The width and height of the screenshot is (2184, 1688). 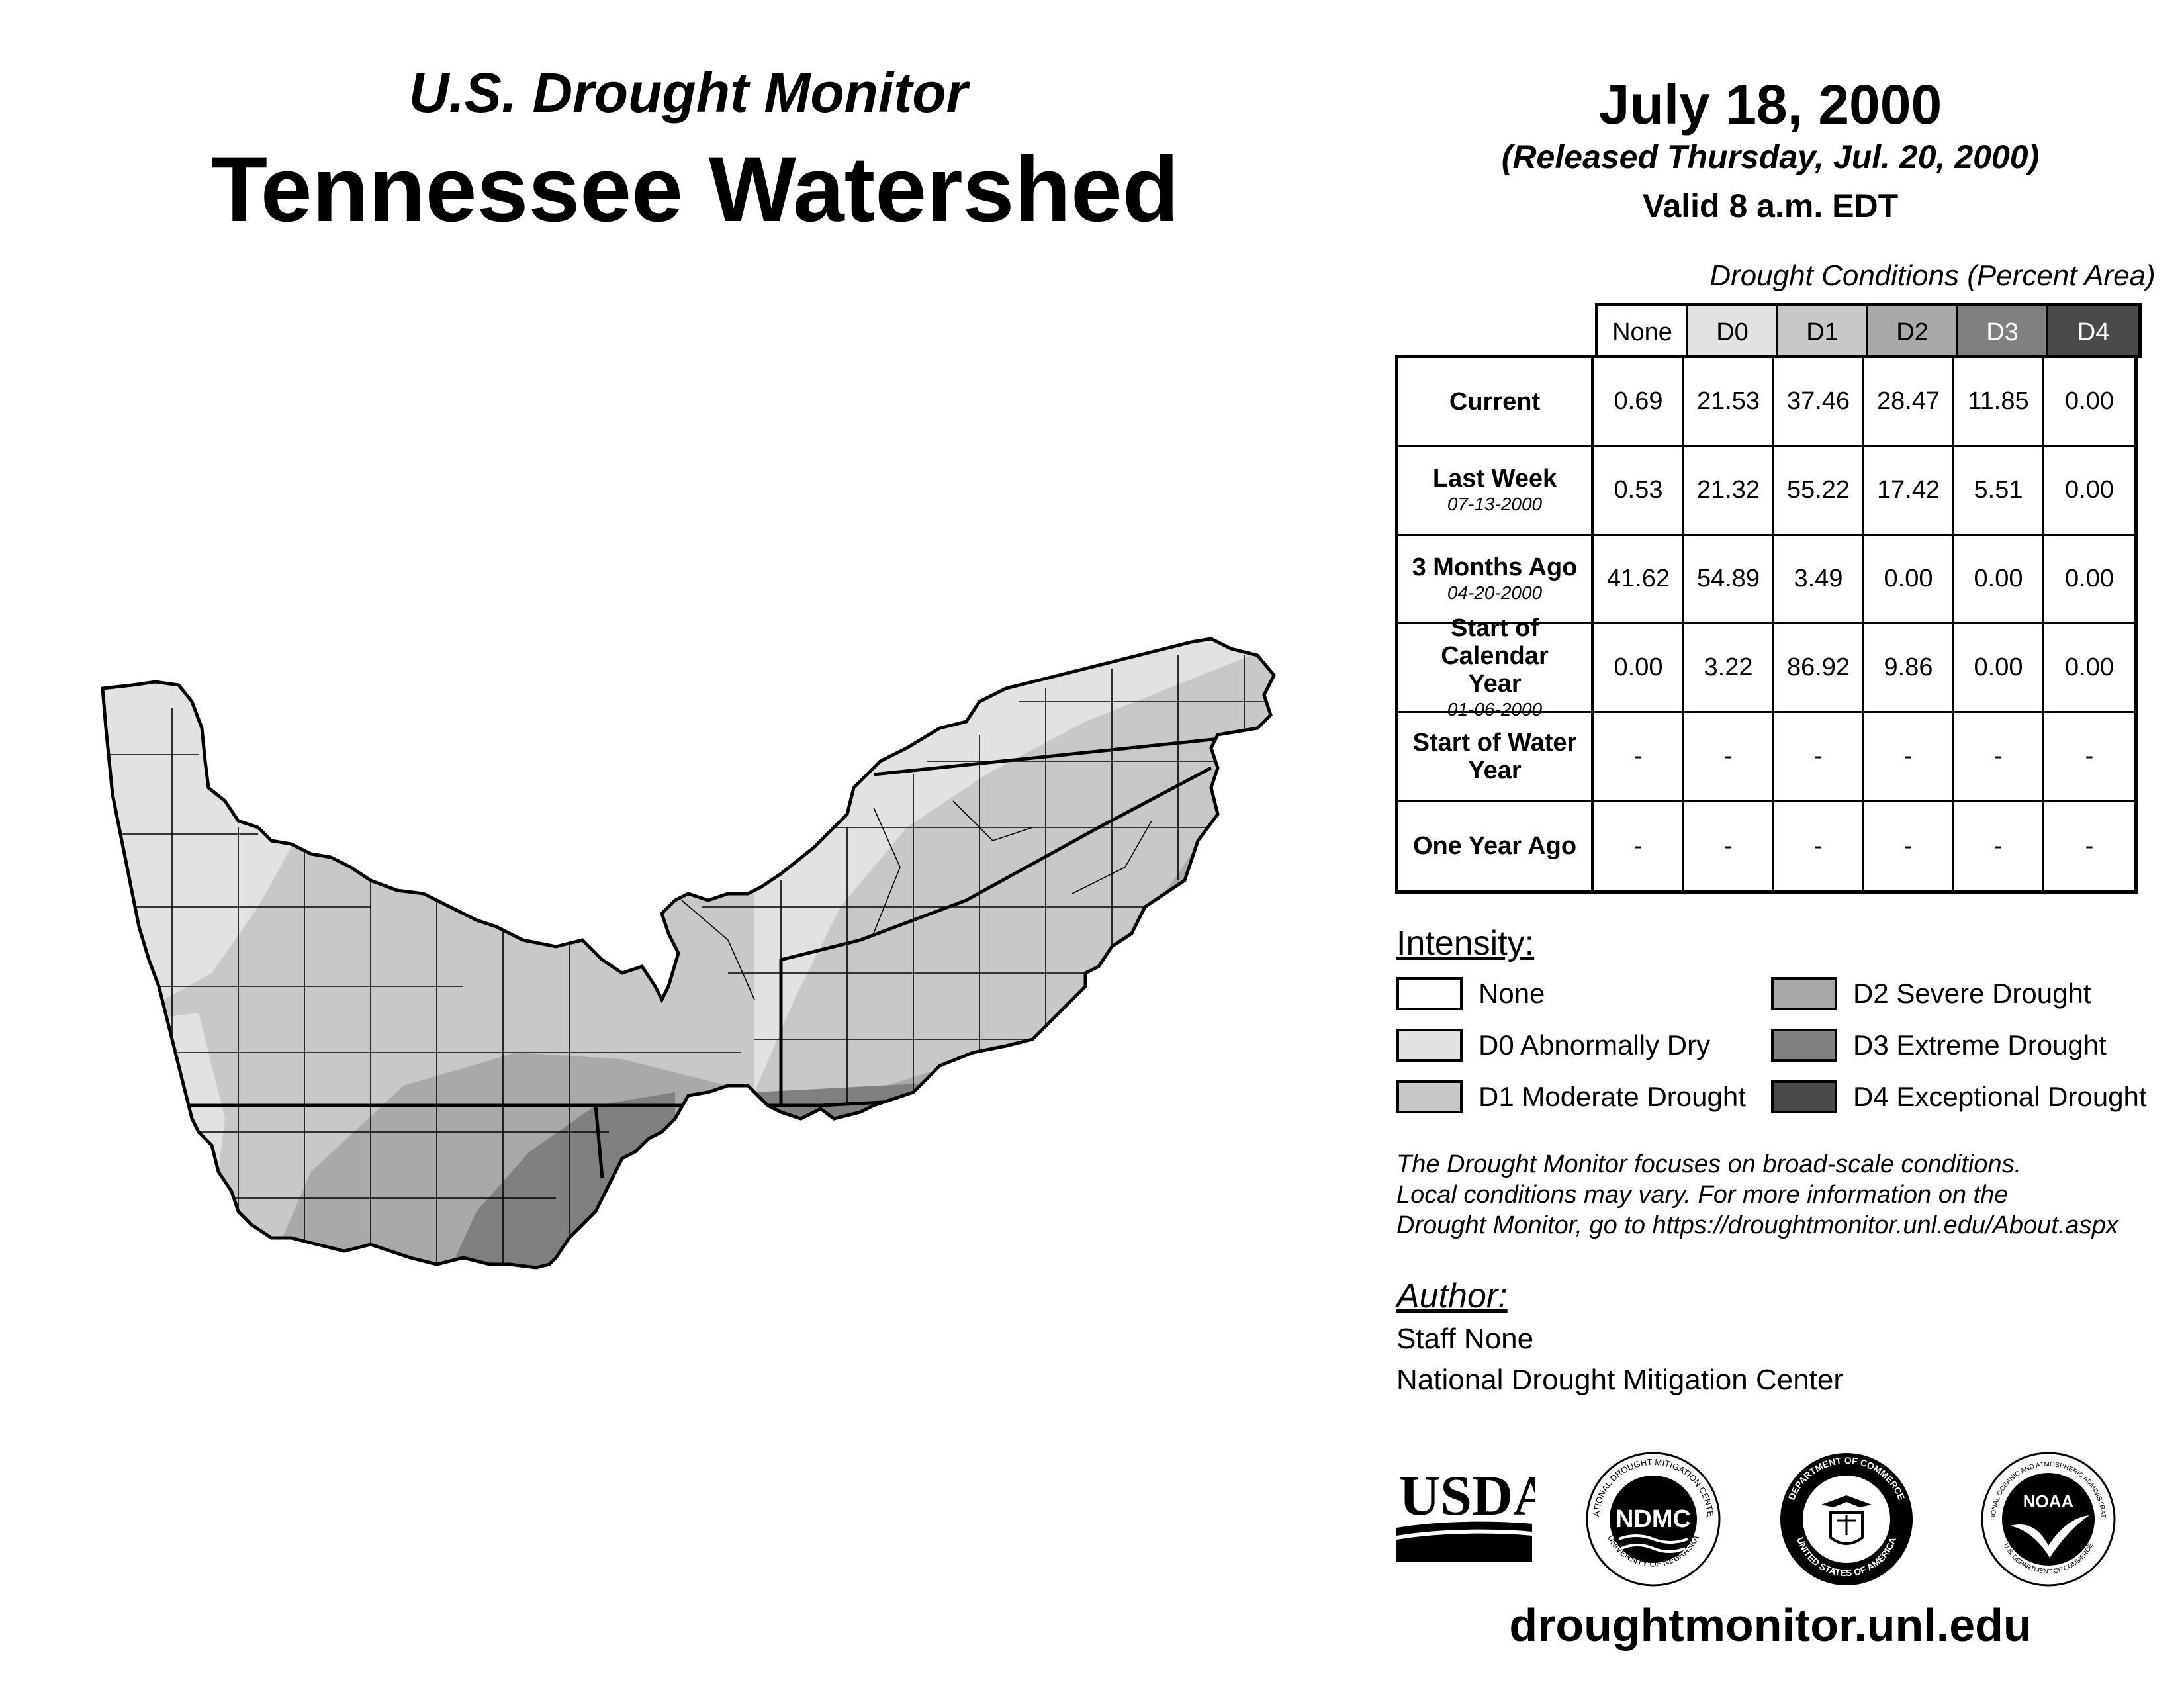 What do you see at coordinates (1931, 993) in the screenshot?
I see `legend-item: D2 Severe Drought` at bounding box center [1931, 993].